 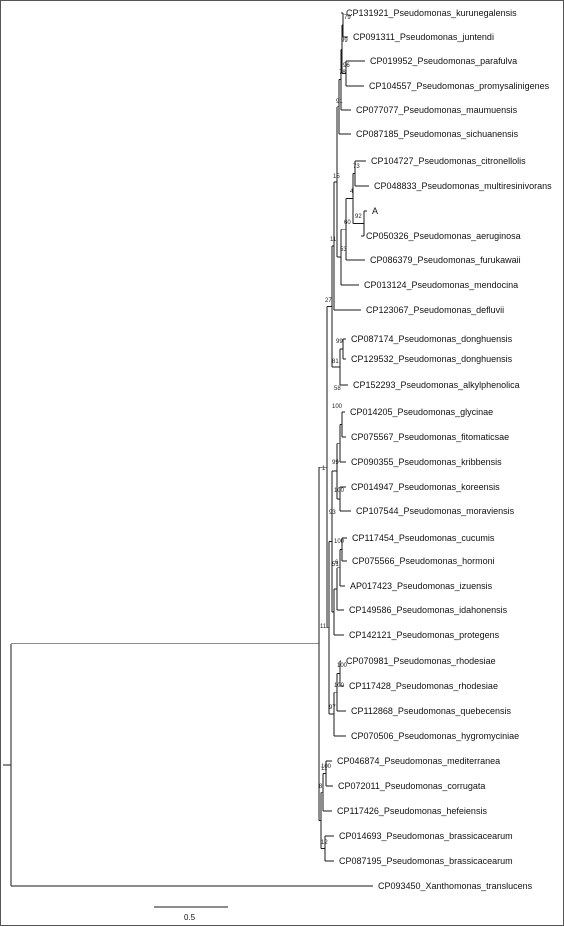 I want to click on leaf-label: A, so click(x=375, y=211).